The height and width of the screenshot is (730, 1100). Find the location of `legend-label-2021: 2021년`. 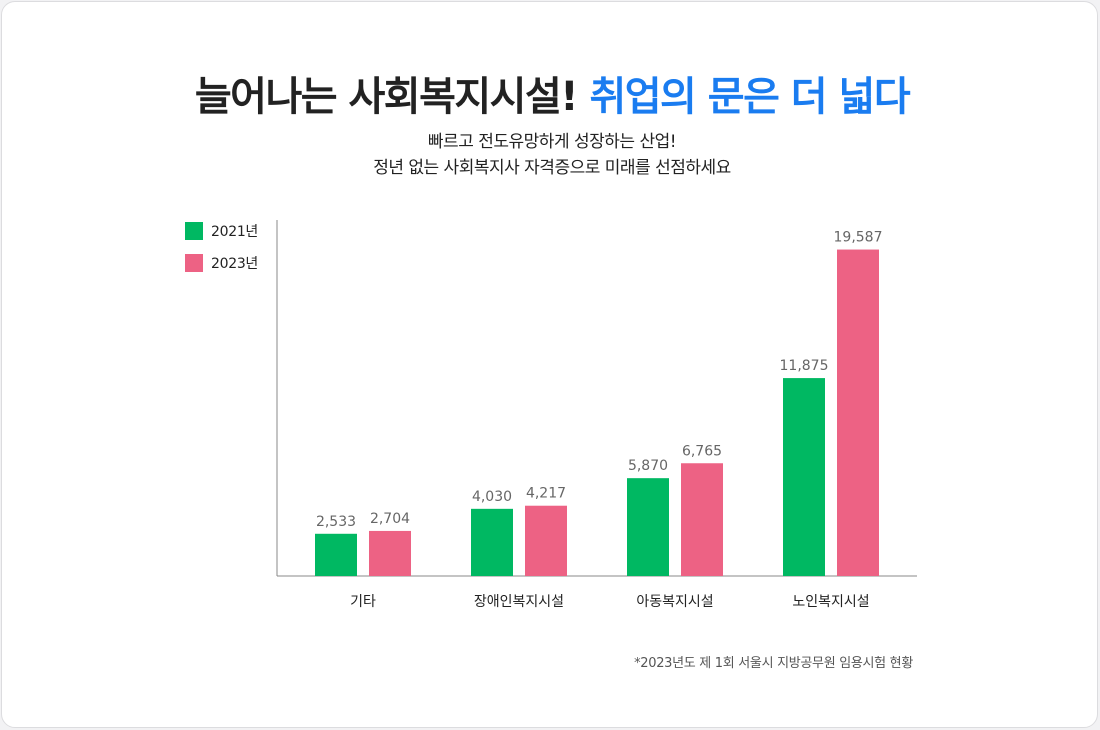

legend-label-2021: 2021년 is located at coordinates (235, 232).